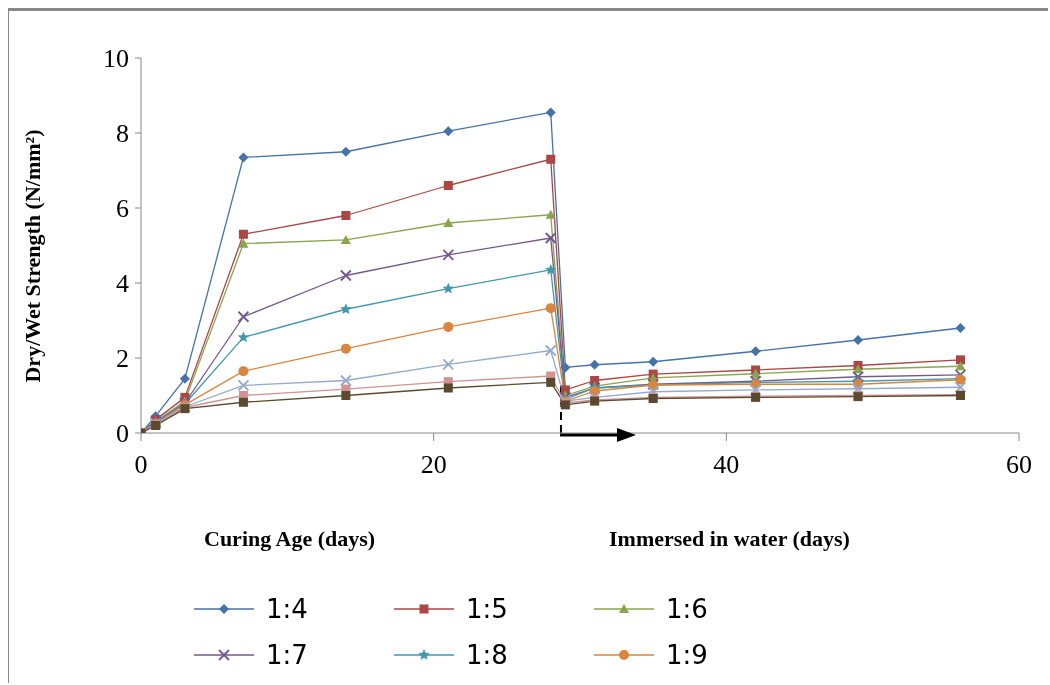  Describe the element at coordinates (687, 609) in the screenshot. I see `legend-label: 1:6` at that location.